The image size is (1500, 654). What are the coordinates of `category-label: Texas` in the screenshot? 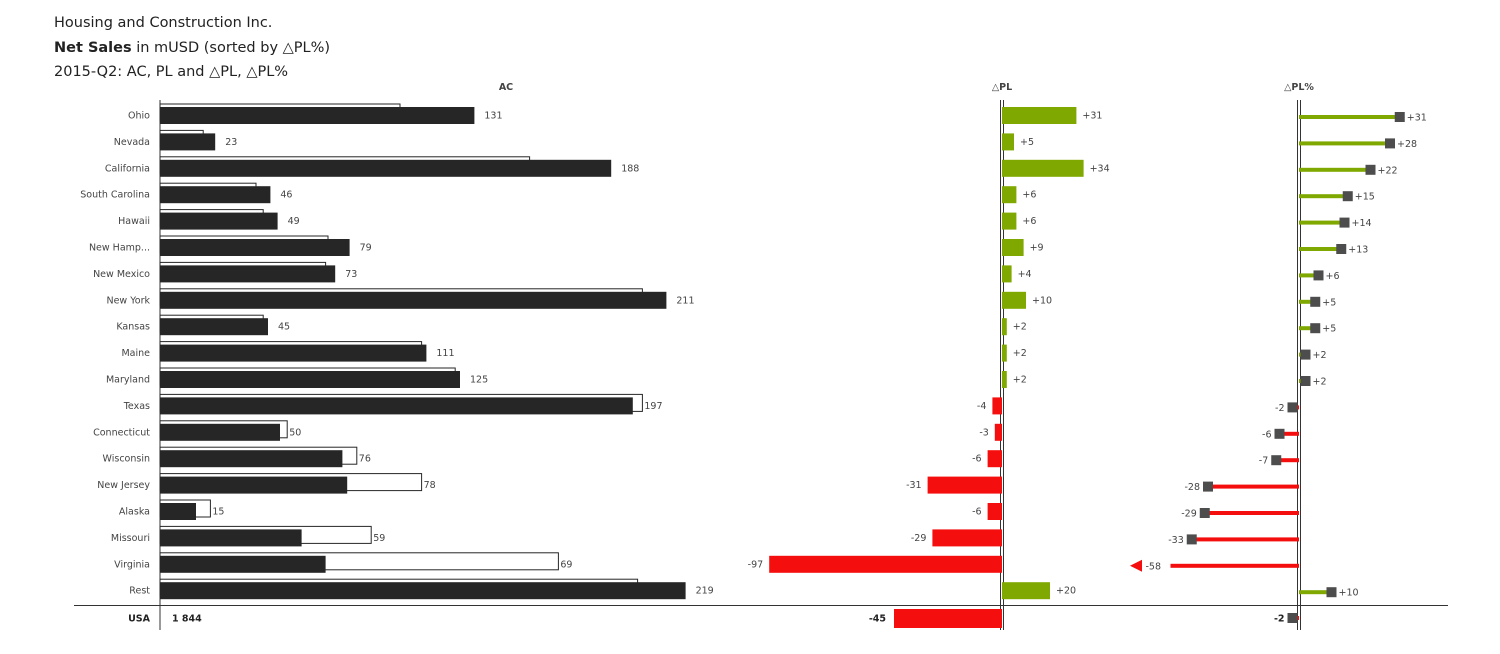 It's located at (136, 406).